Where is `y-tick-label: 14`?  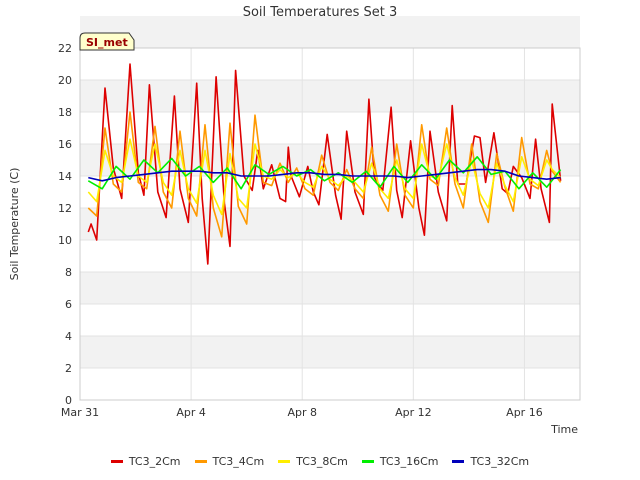
y-tick-label: 14 is located at coordinates (65, 176).